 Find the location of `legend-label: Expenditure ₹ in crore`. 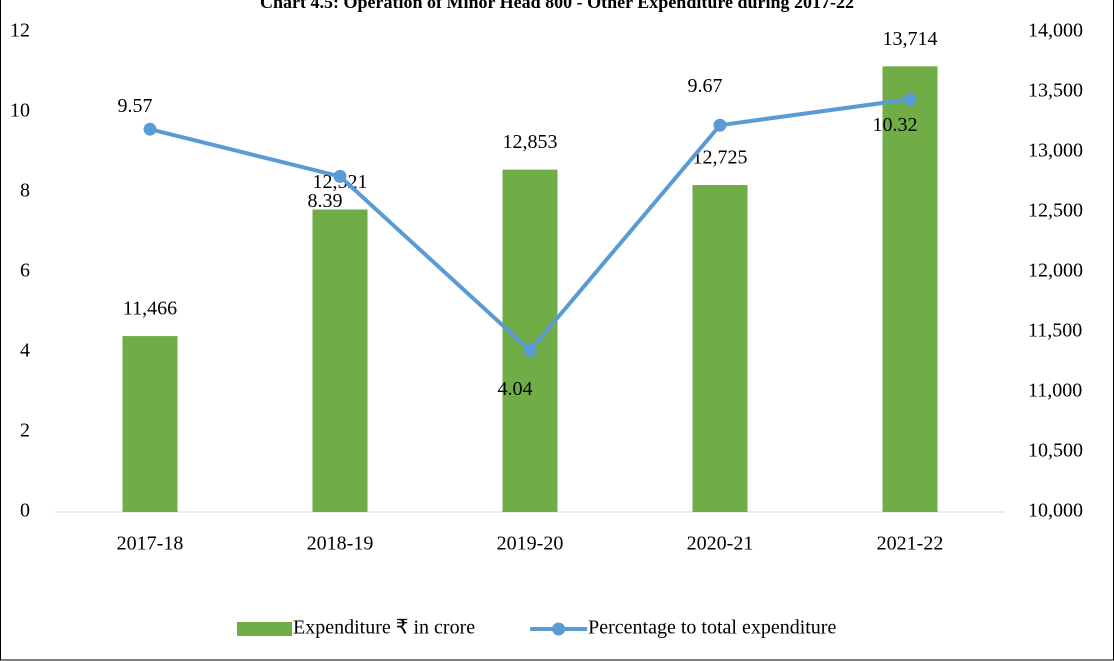

legend-label: Expenditure ₹ in crore is located at coordinates (384, 628).